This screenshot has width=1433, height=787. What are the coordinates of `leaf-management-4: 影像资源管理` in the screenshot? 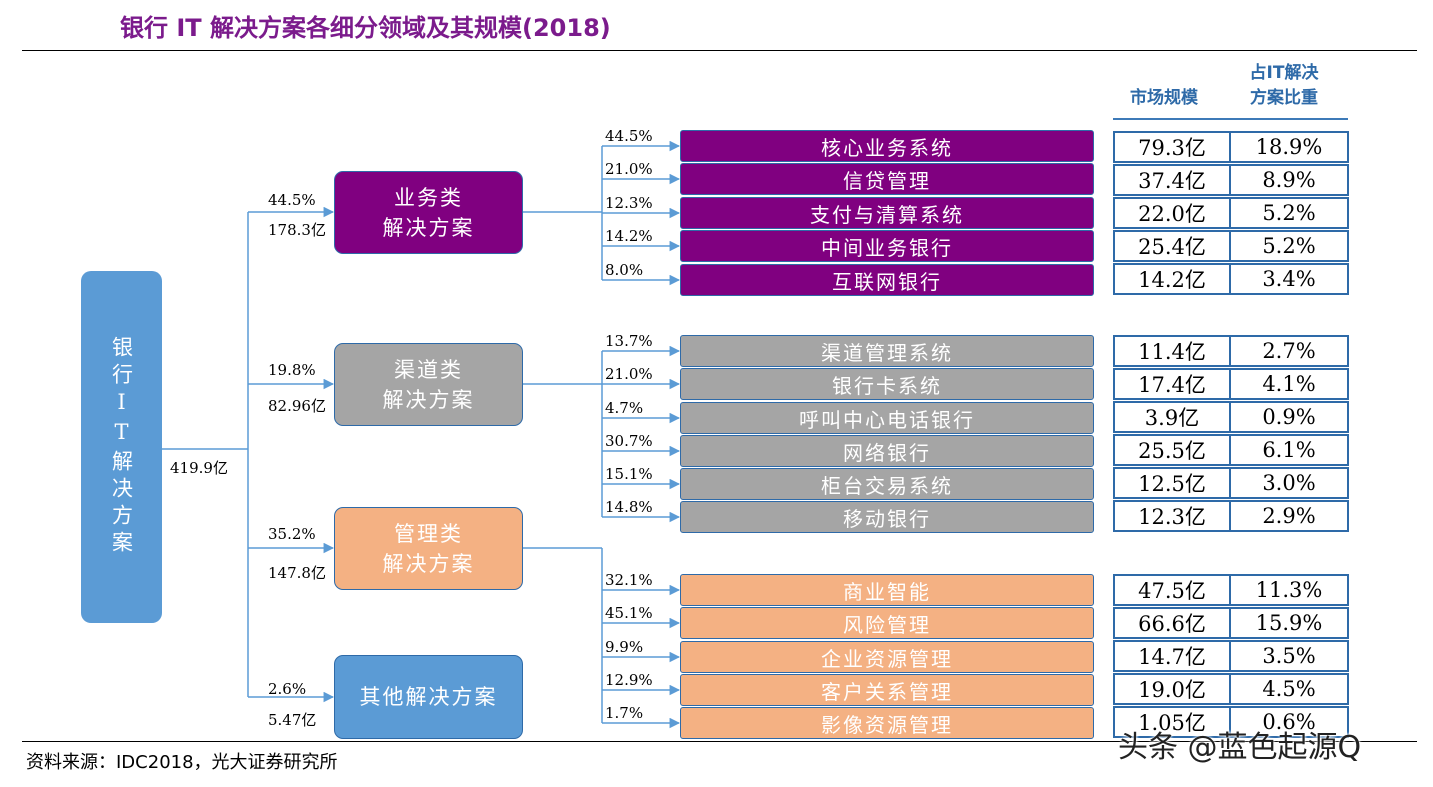 It's located at (887, 723).